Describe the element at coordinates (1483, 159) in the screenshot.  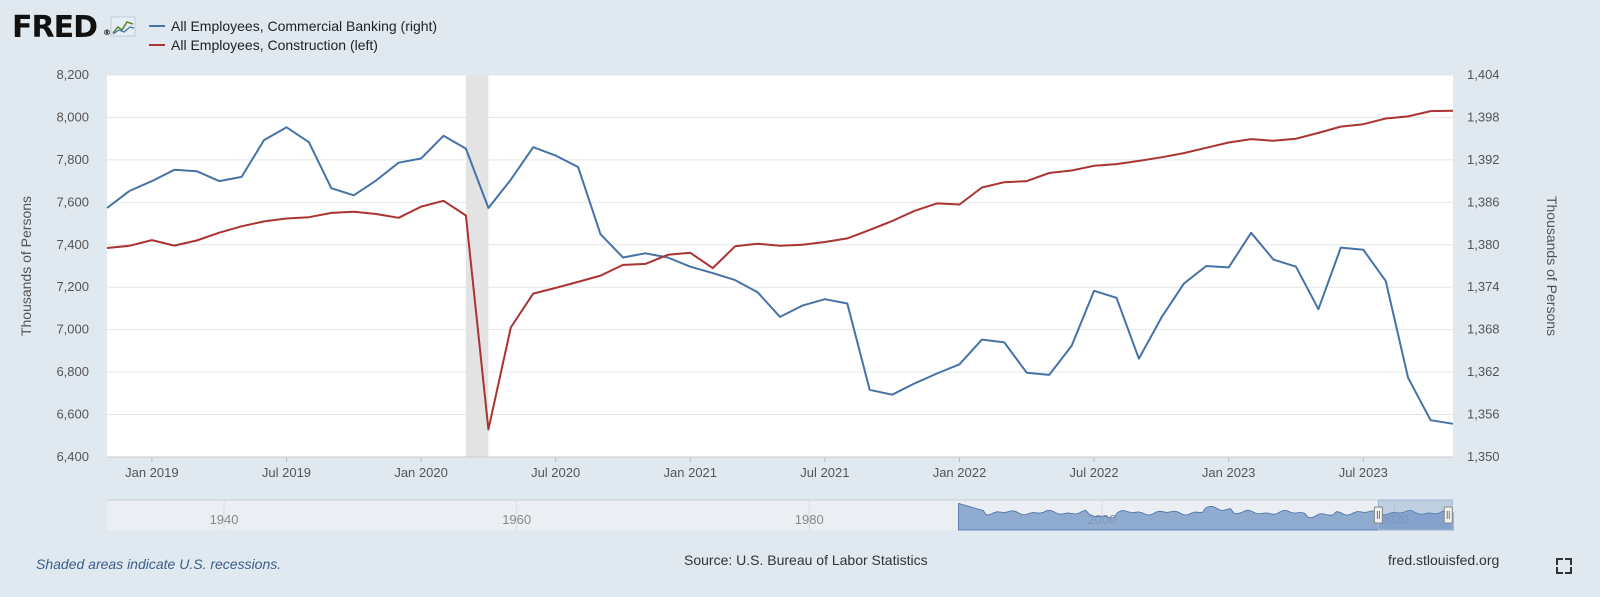
I see `right-tick-label: 1,392` at that location.